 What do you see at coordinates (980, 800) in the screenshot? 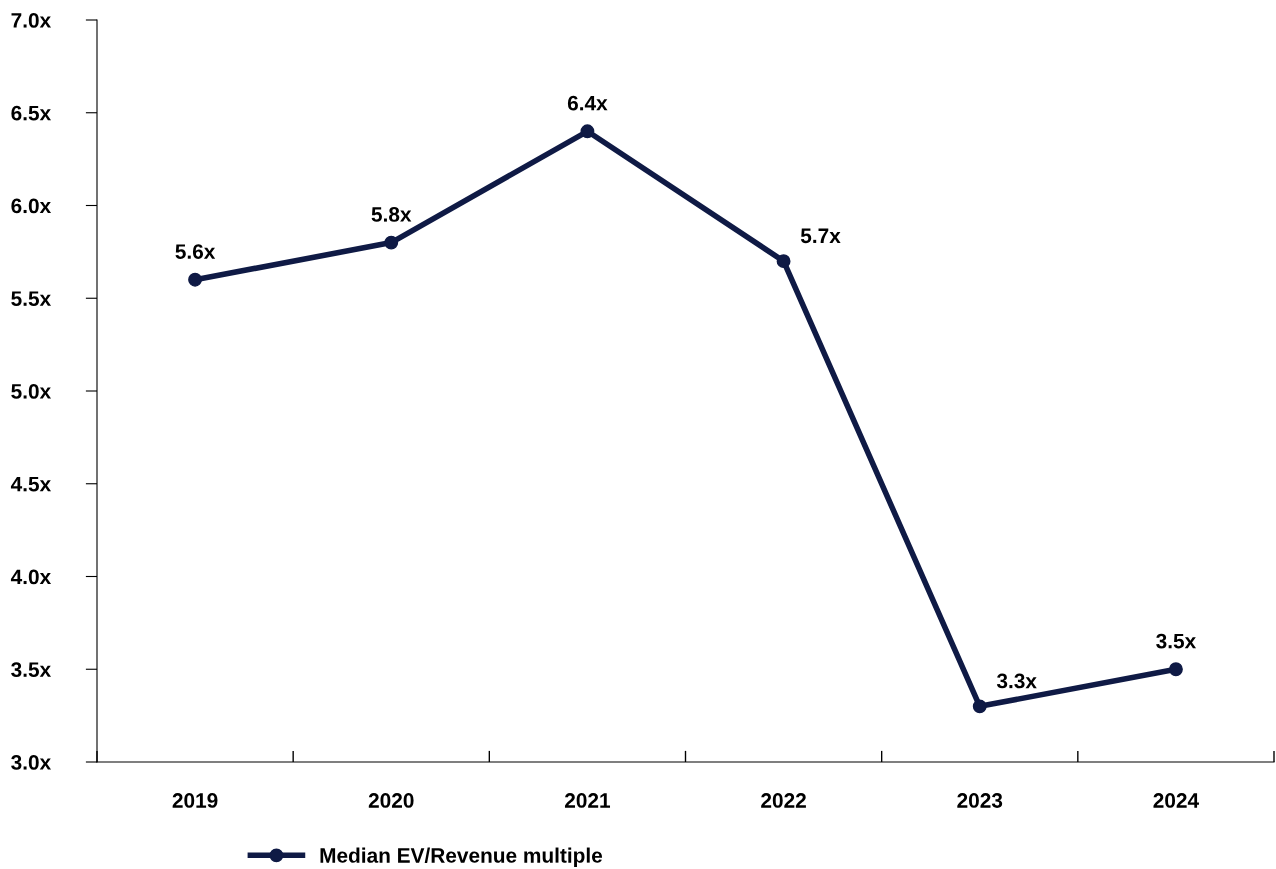
I see `x-tick-label: 2023` at bounding box center [980, 800].